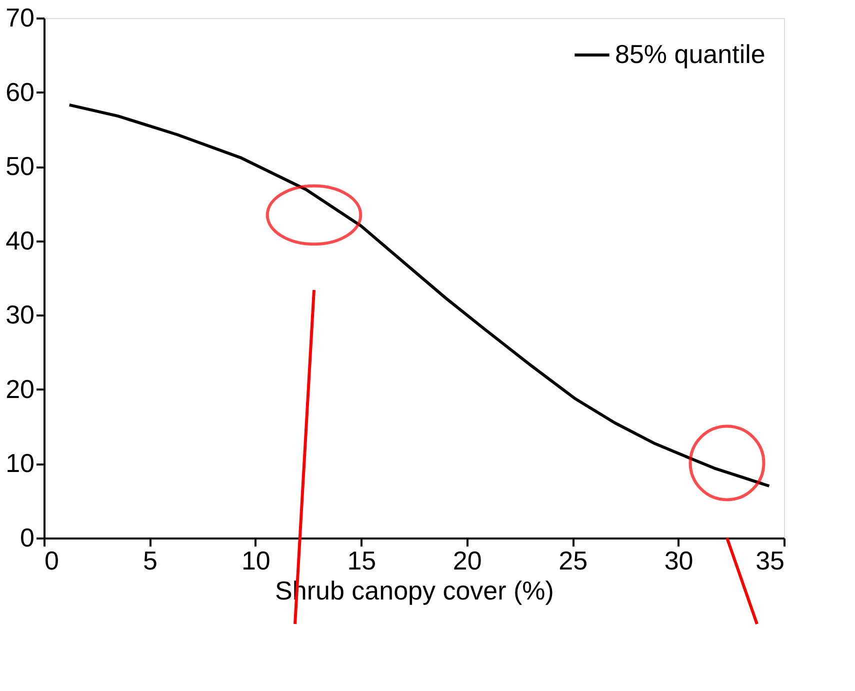 The image size is (855, 691). What do you see at coordinates (467, 561) in the screenshot?
I see `x-tick-label: 20` at bounding box center [467, 561].